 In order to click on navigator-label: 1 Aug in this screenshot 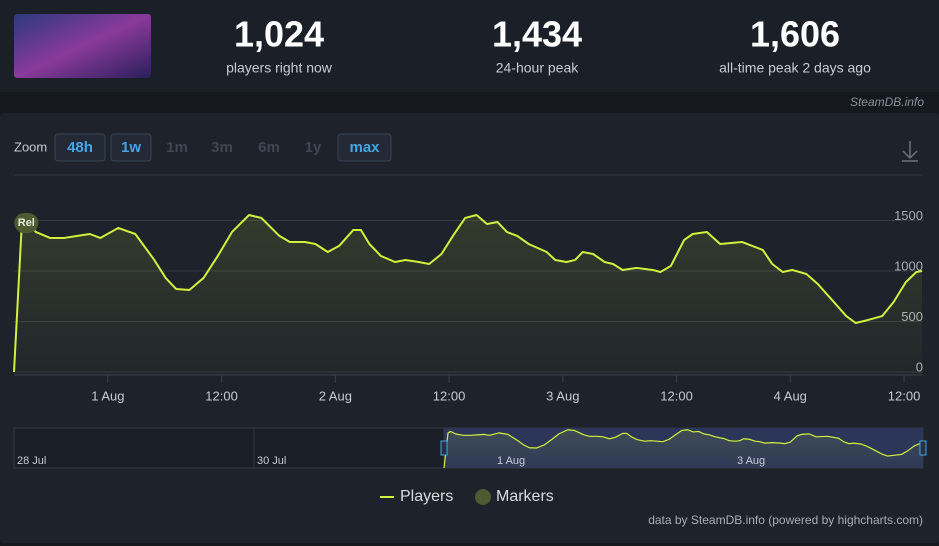, I will do `click(511, 461)`.